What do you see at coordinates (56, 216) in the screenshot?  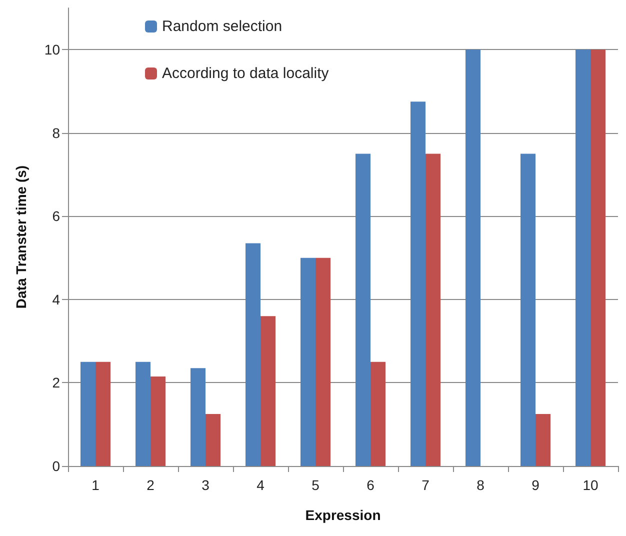 I see `y-tick-label: 6` at bounding box center [56, 216].